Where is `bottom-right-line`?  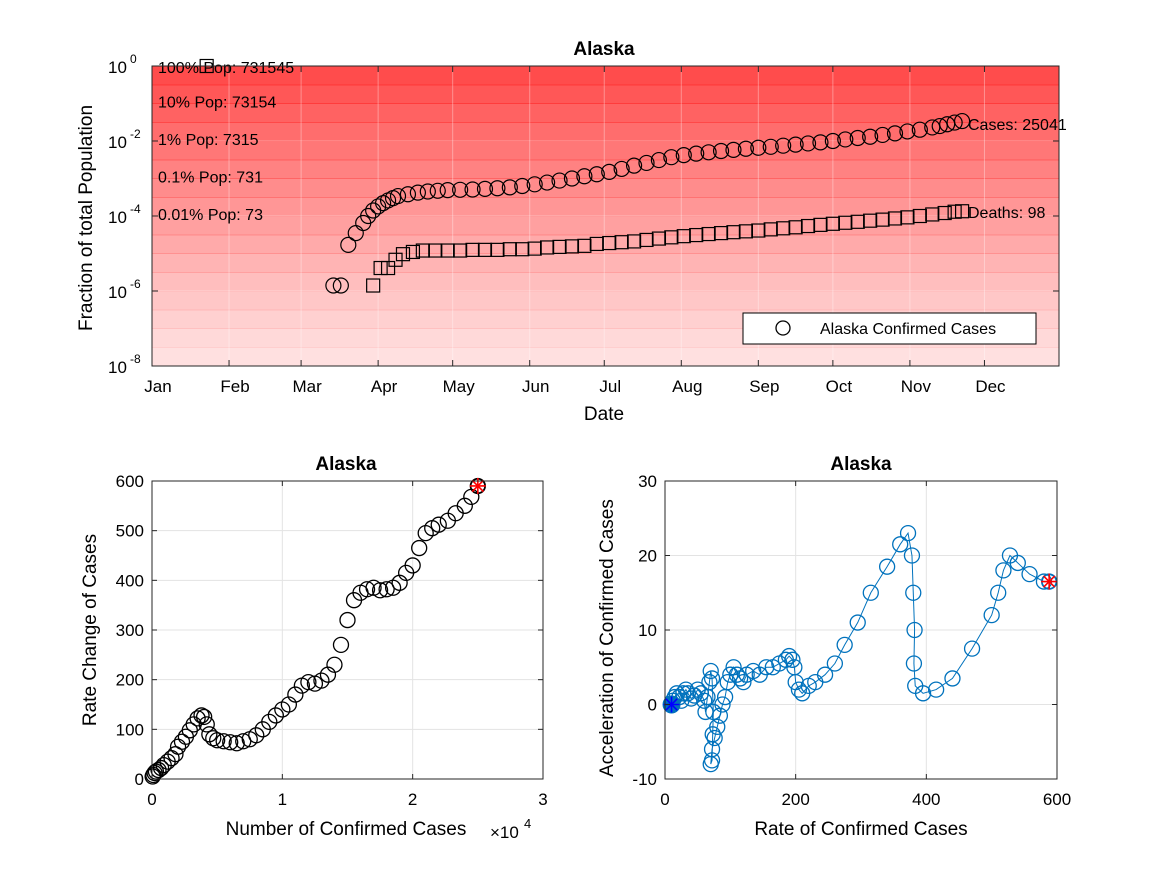 bottom-right-line is located at coordinates (860, 648).